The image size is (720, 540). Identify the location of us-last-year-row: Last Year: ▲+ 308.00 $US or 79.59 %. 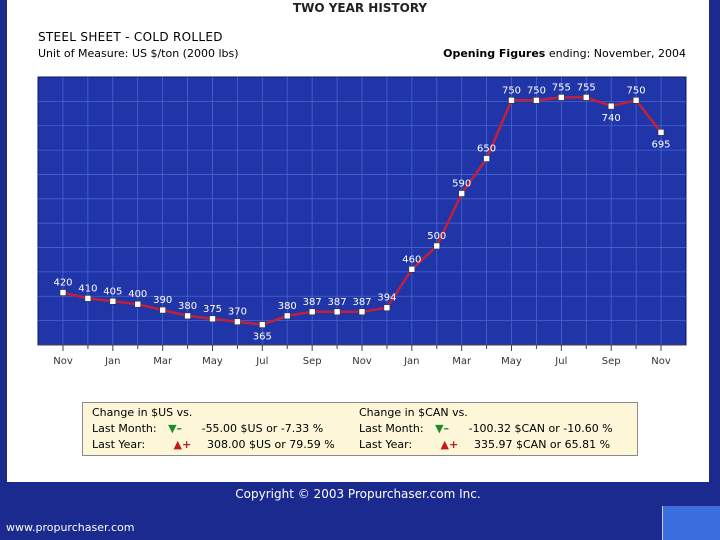
(213, 445).